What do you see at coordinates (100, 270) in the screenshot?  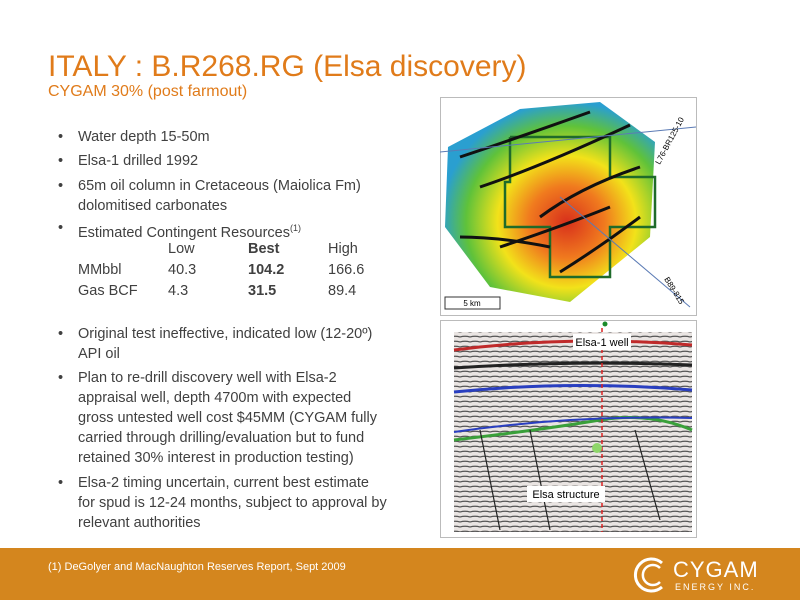 I see `row-label: MMbbl` at bounding box center [100, 270].